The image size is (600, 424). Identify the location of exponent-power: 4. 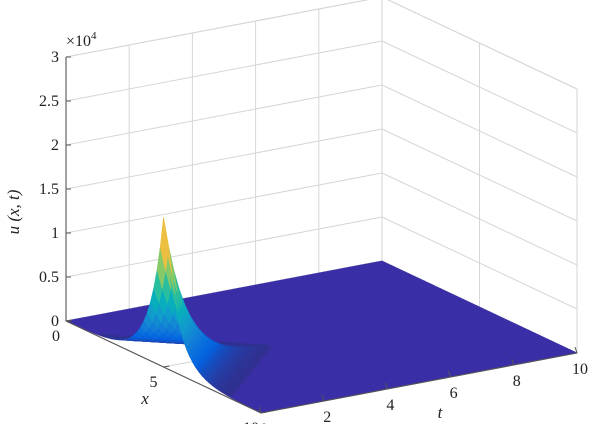
(94, 36).